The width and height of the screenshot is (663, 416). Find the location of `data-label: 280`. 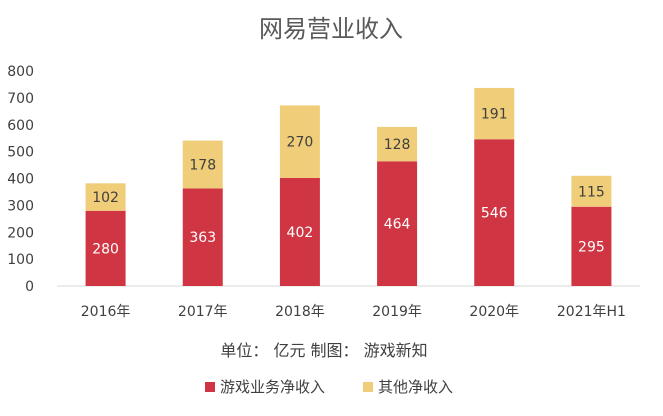

data-label: 280 is located at coordinates (105, 249).